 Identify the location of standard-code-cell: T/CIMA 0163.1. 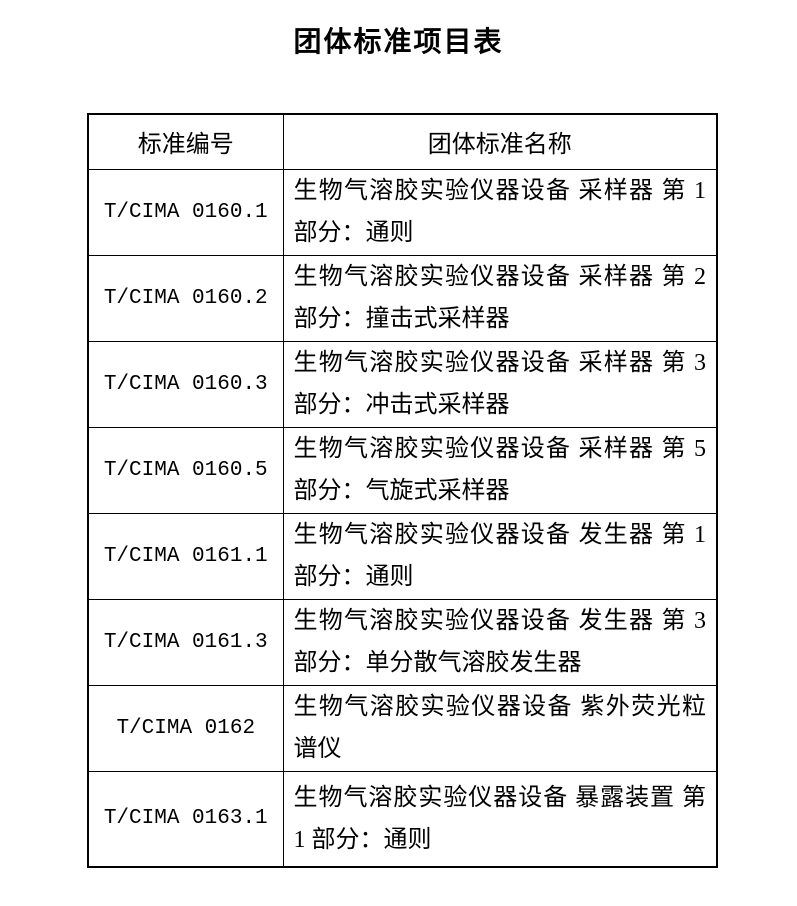
(185, 819).